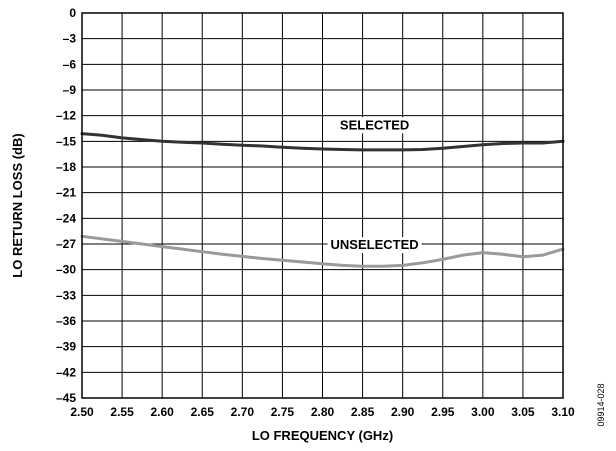 The width and height of the screenshot is (616, 451). Describe the element at coordinates (374, 185) in the screenshot. I see `annotations: SELECTED UNSELECTED` at that location.